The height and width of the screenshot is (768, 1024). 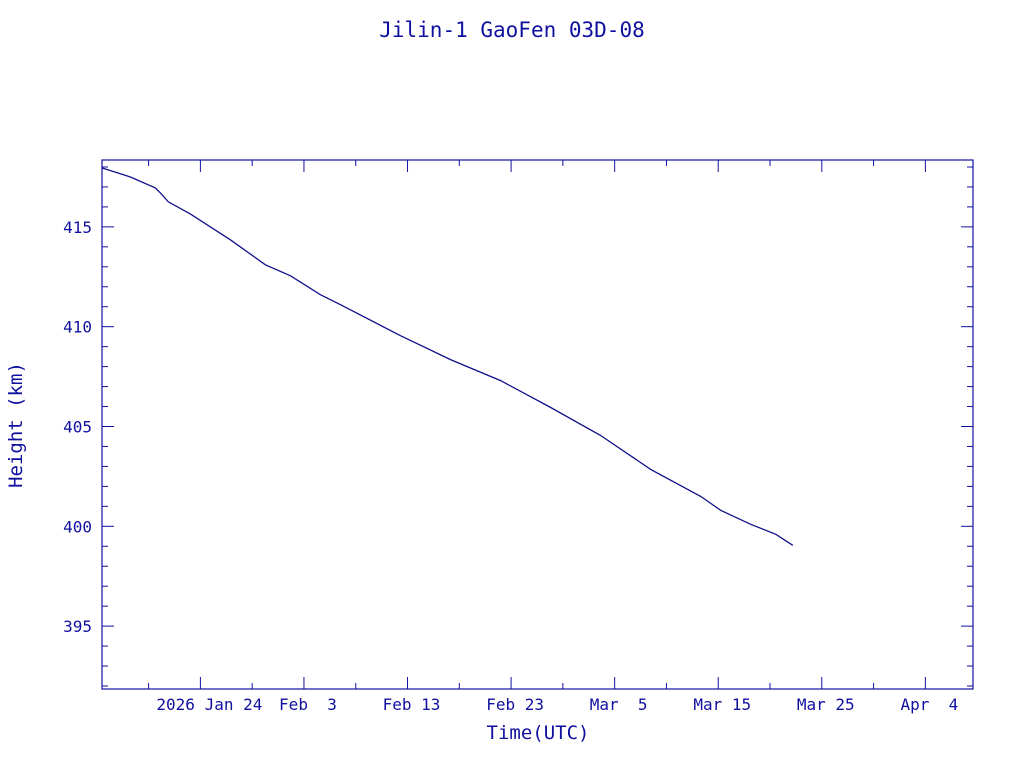 What do you see at coordinates (722, 704) in the screenshot?
I see `x-tick-label: Mar 15` at bounding box center [722, 704].